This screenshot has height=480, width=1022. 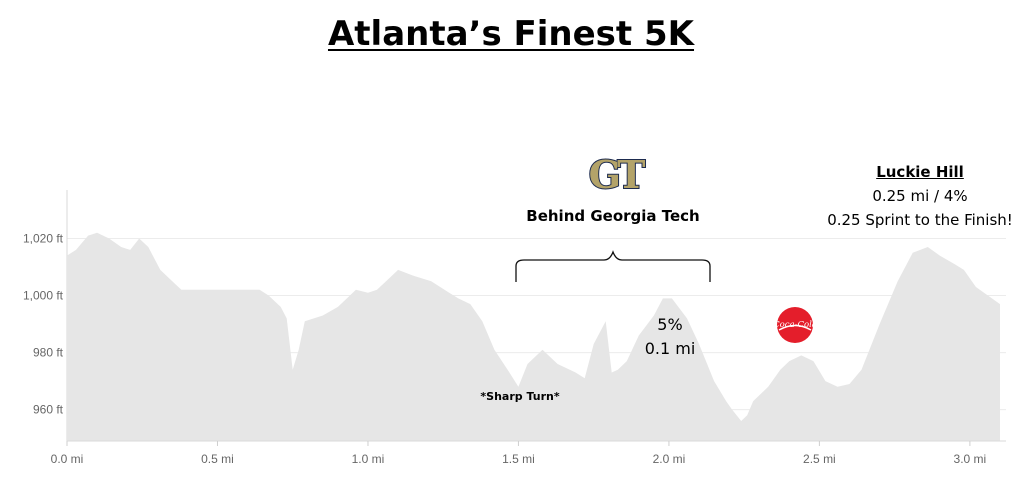 What do you see at coordinates (669, 459) in the screenshot?
I see `x-tick-label: 2.0 mi` at bounding box center [669, 459].